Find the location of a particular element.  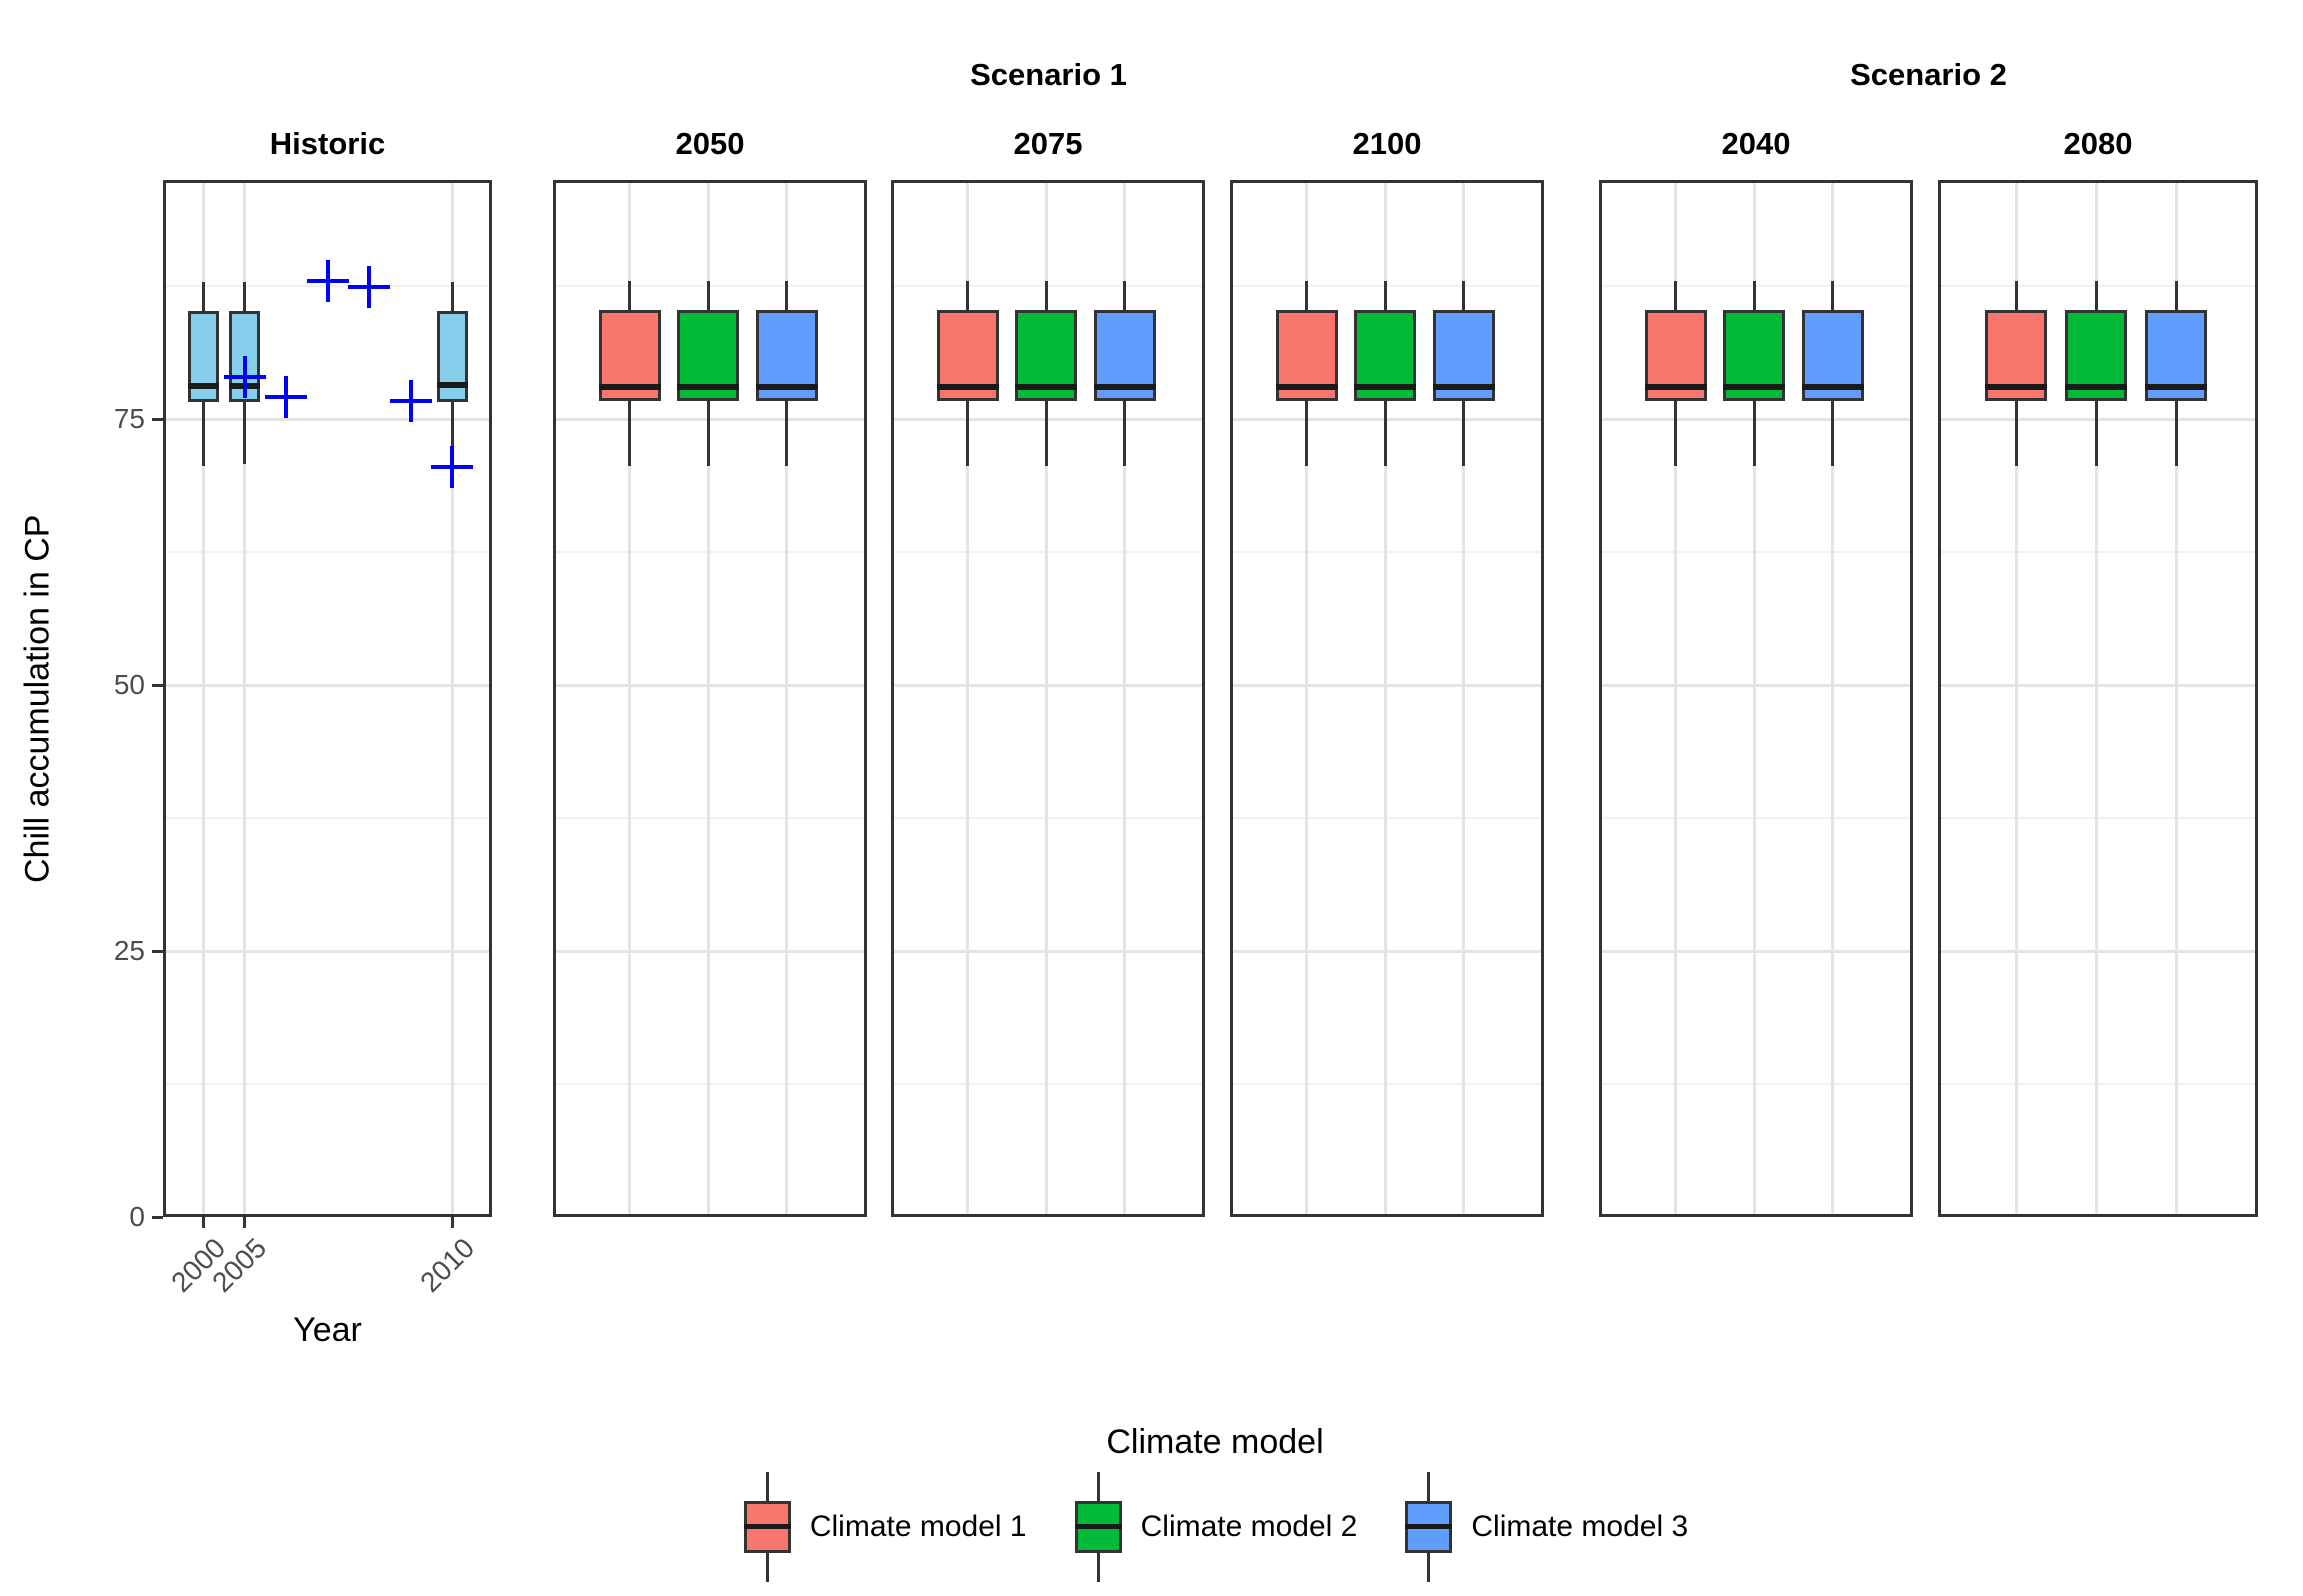

legend-item: Climate model 2 is located at coordinates (1215, 1527).